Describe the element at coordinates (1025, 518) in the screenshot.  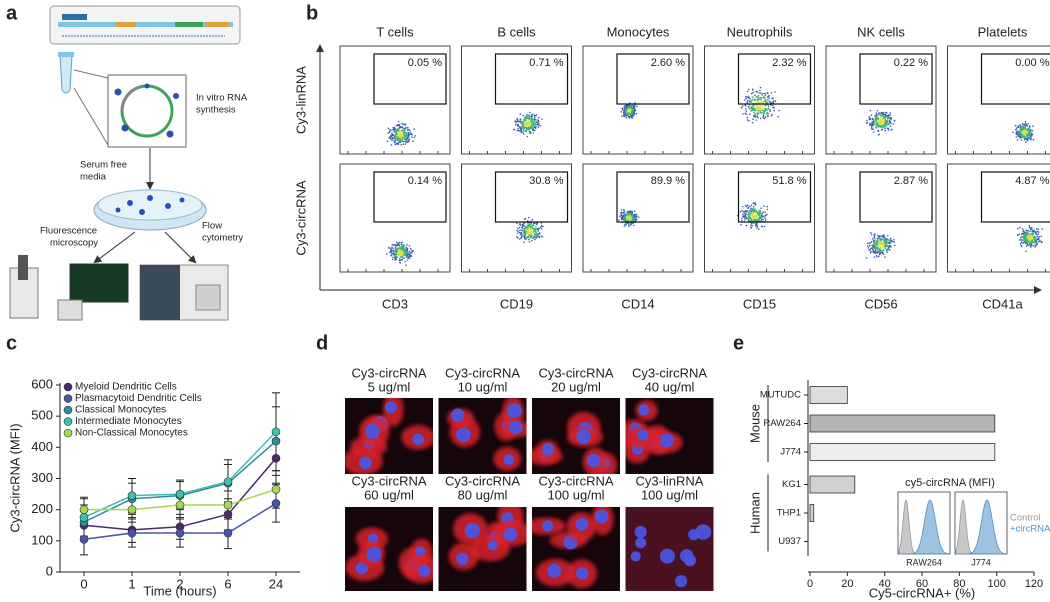
I see `inset-legend: Control` at that location.